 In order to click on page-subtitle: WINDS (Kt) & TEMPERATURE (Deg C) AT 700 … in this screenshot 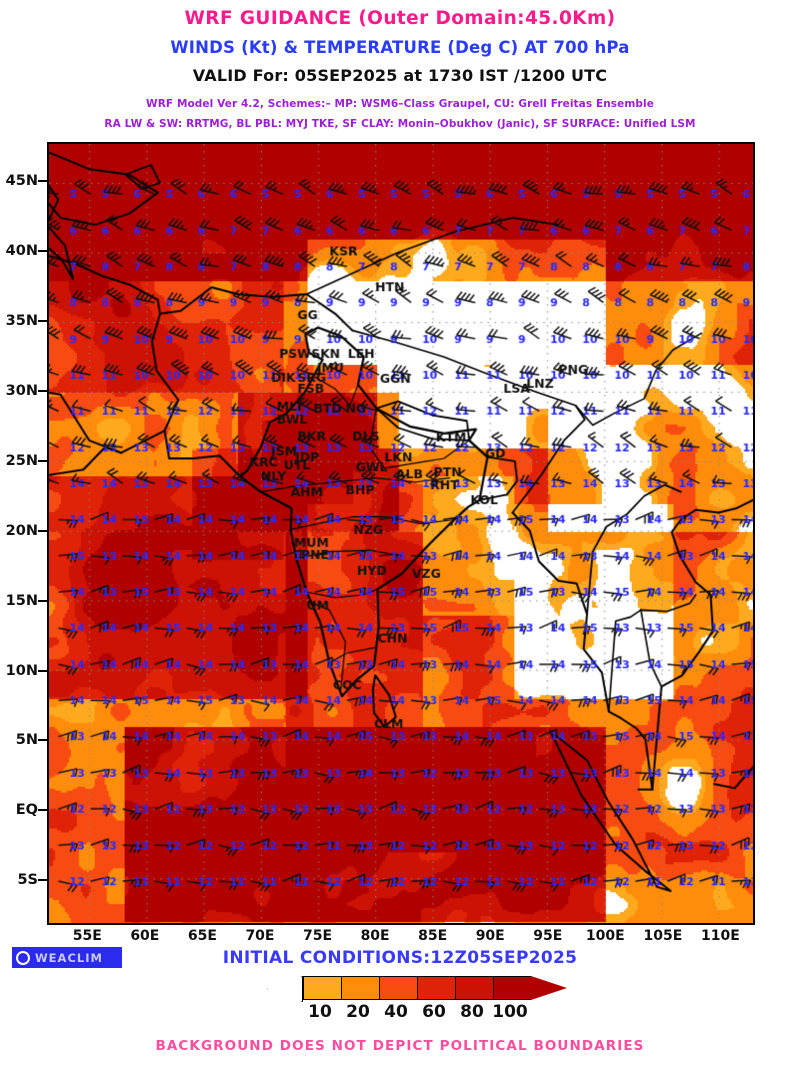, I will do `click(400, 47)`.